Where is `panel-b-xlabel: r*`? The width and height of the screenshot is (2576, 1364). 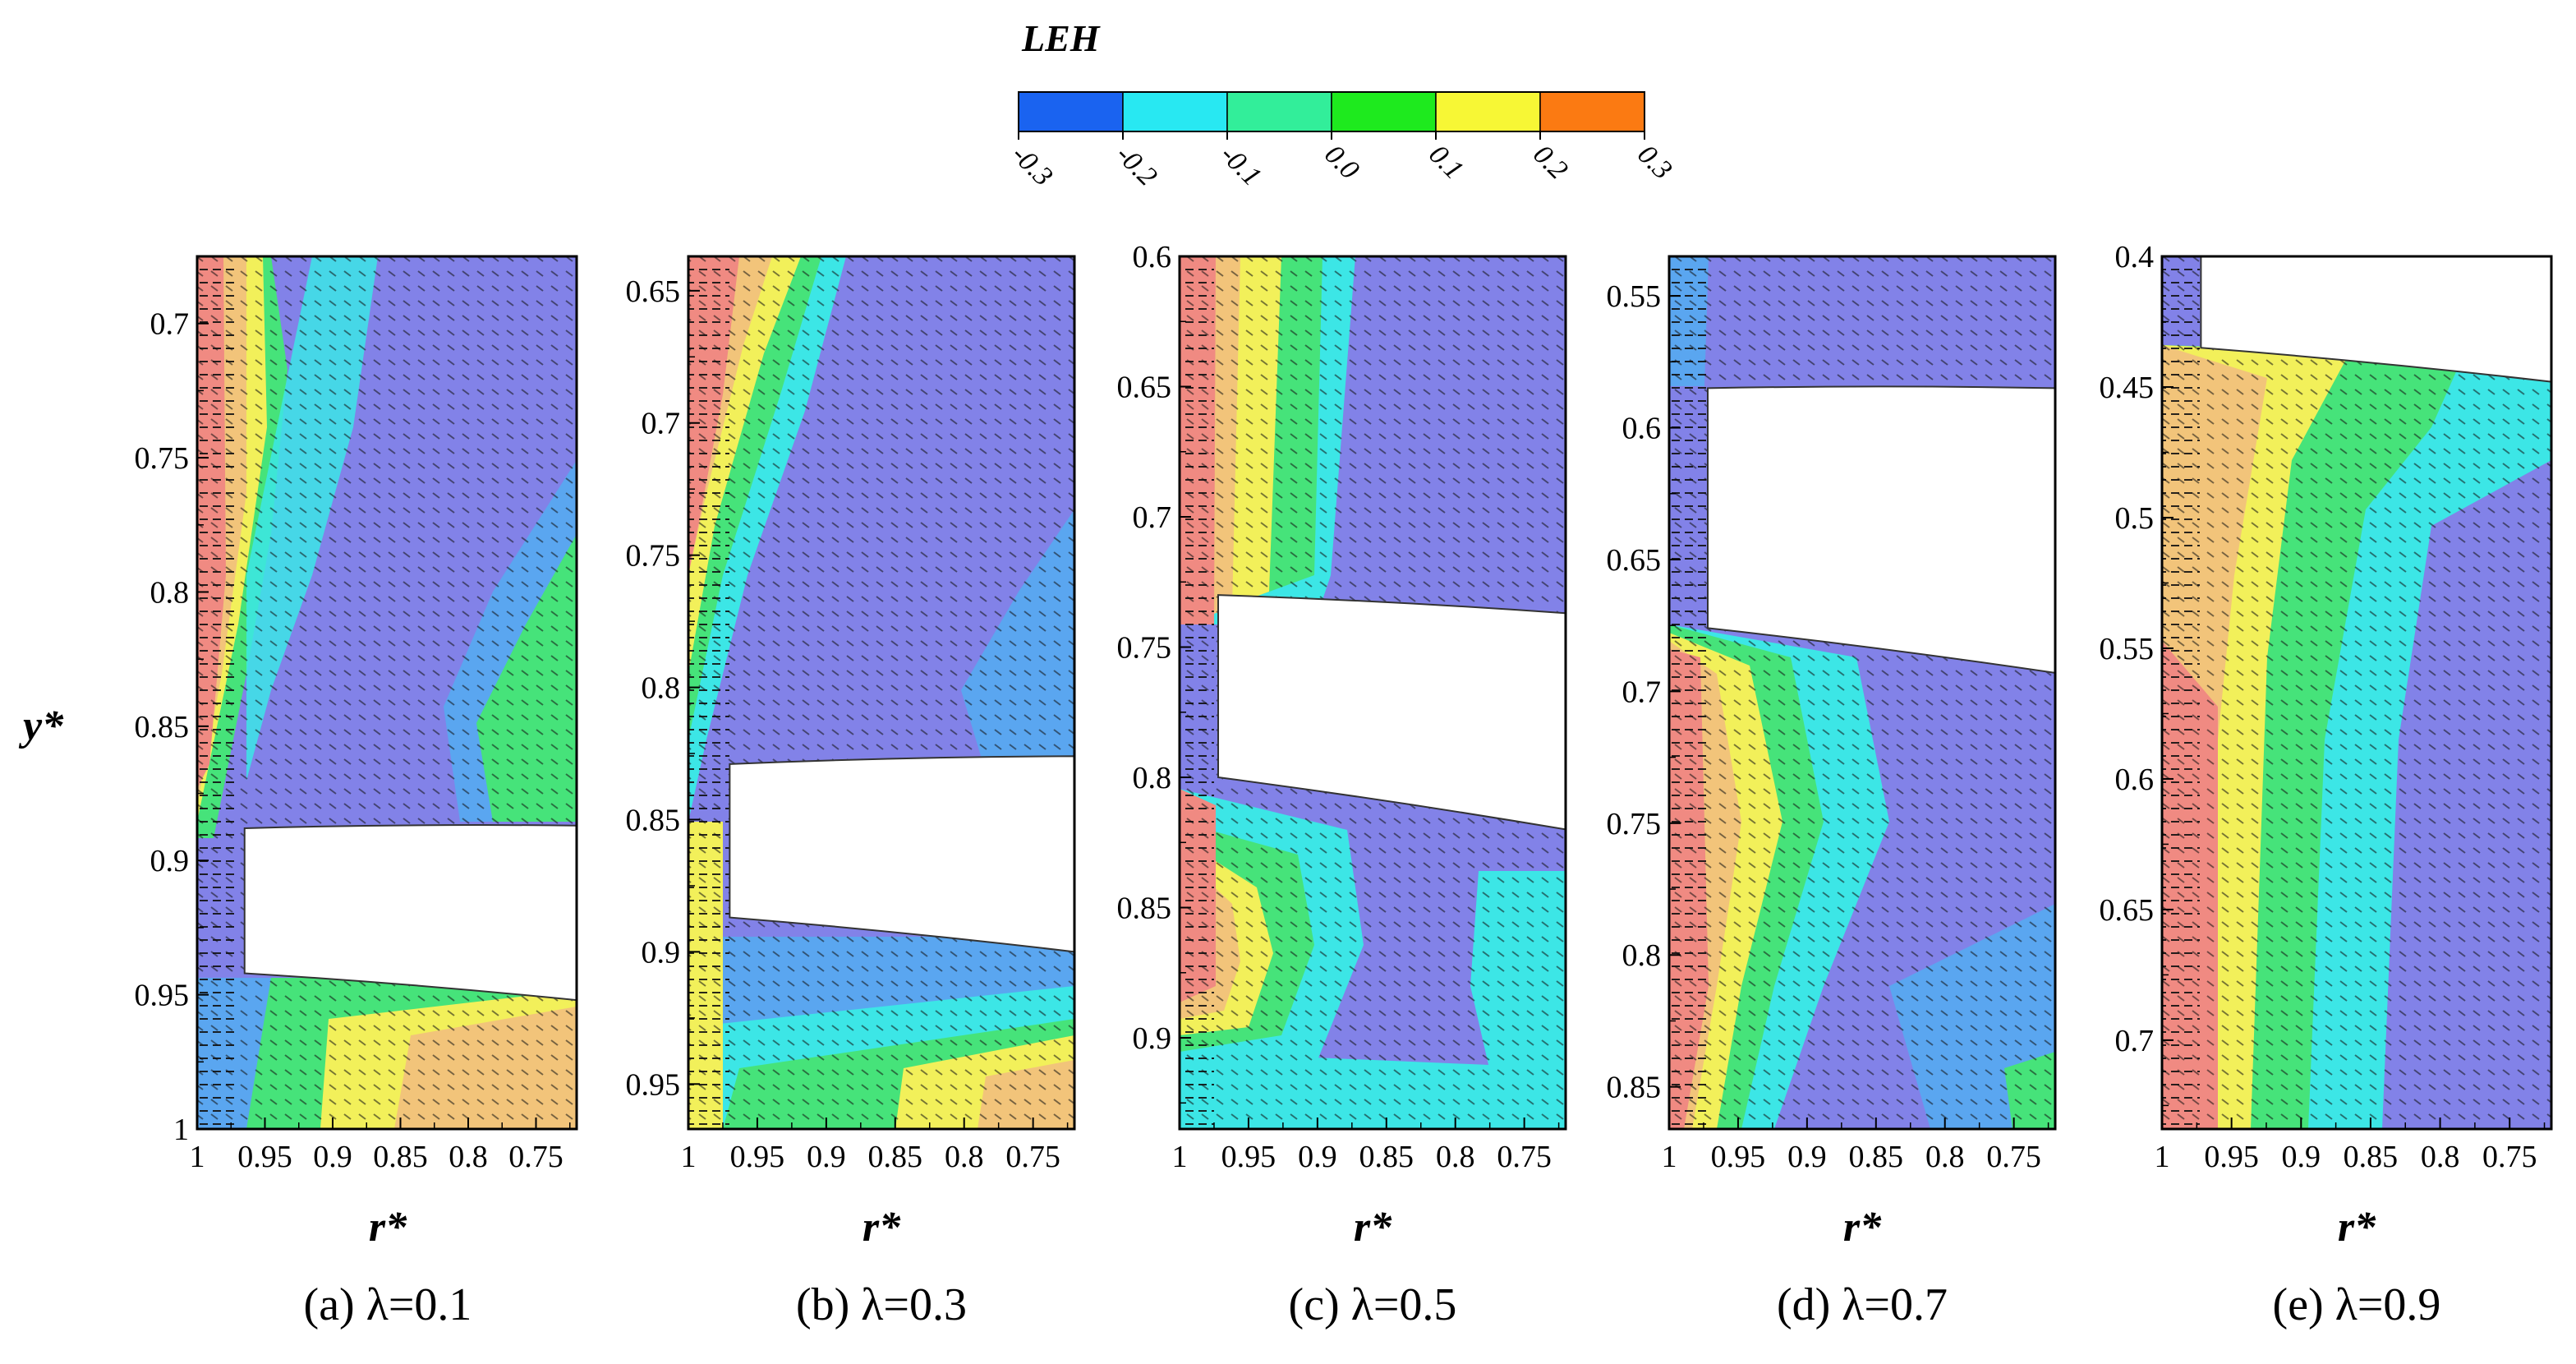
panel-b-xlabel: r* is located at coordinates (881, 1228).